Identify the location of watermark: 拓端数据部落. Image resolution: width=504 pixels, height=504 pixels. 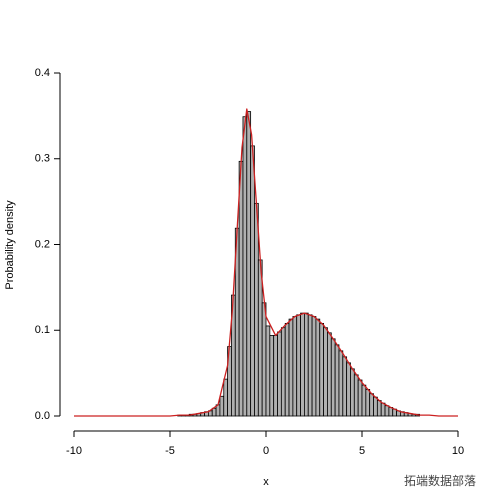
(440, 480).